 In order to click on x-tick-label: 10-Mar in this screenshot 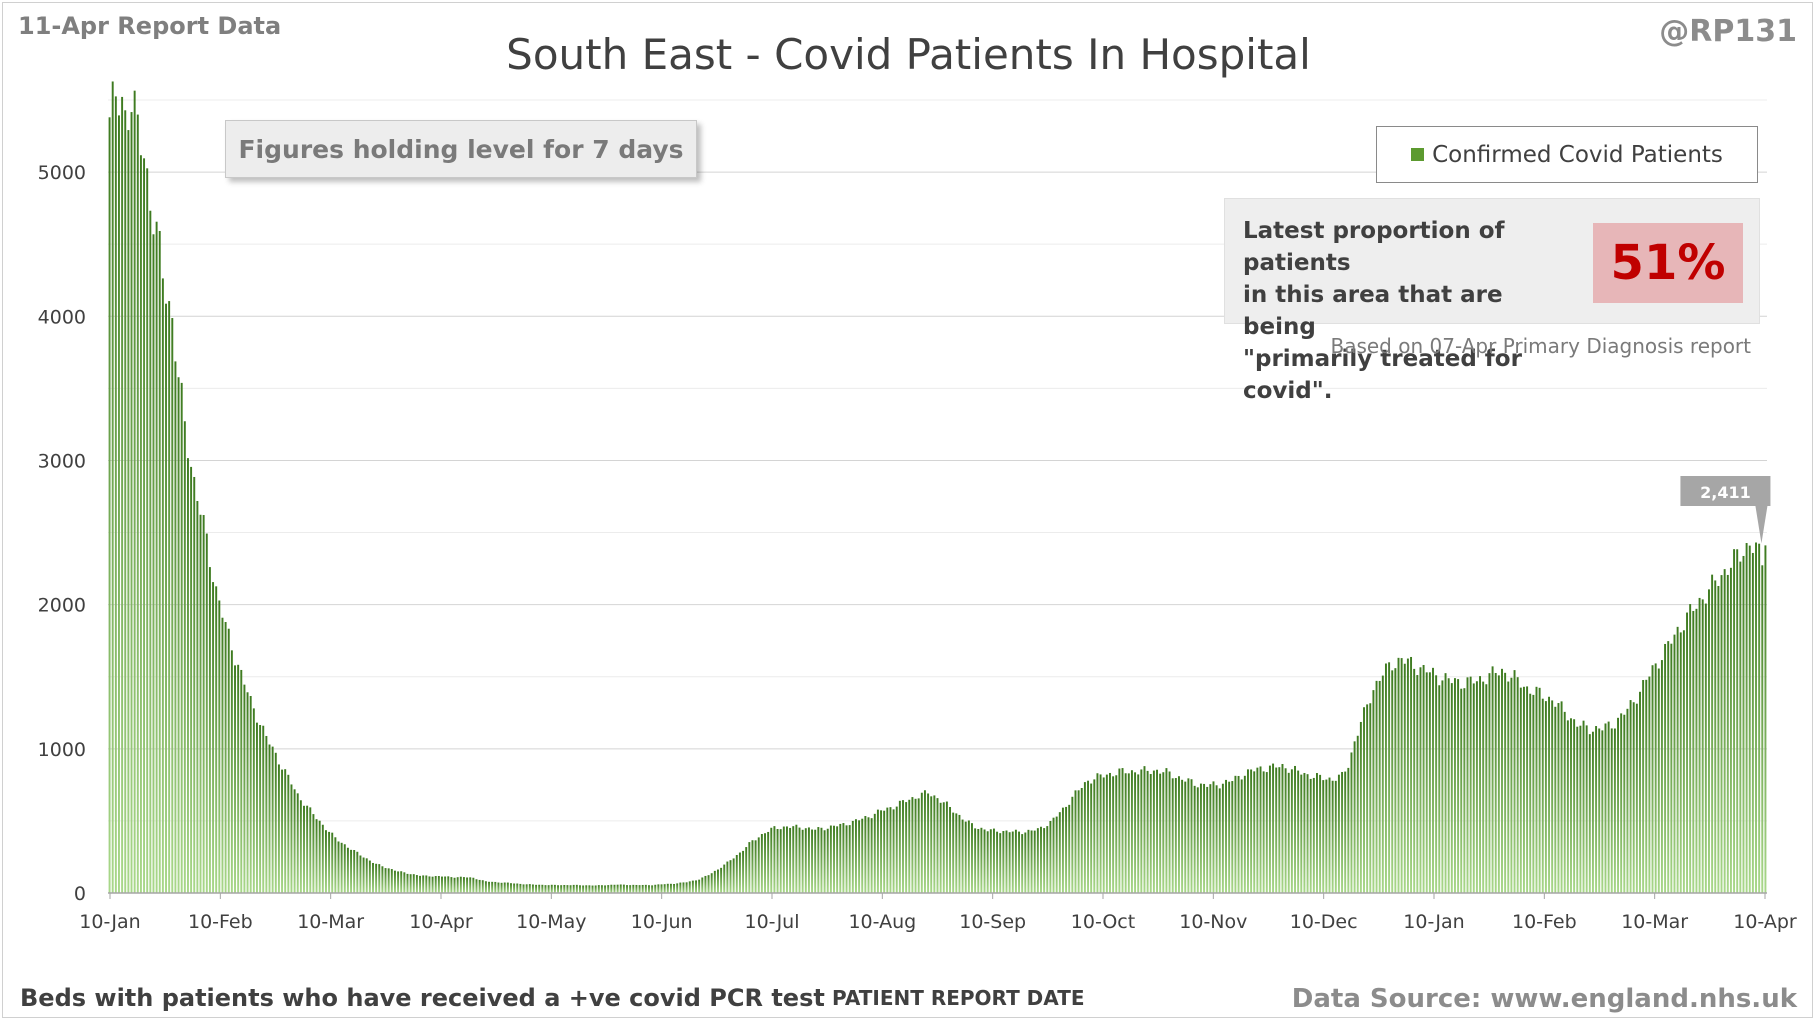, I will do `click(330, 922)`.